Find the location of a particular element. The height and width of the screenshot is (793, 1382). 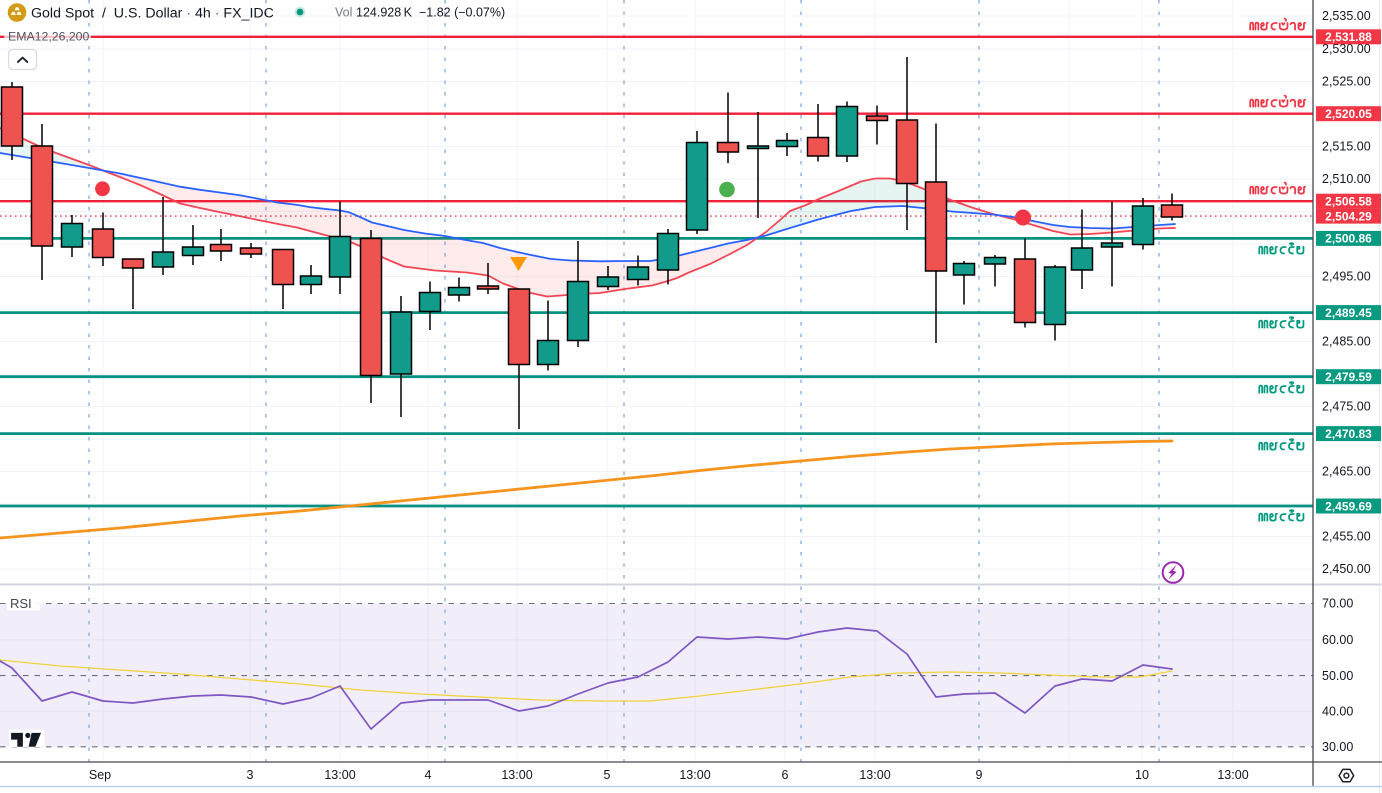

svg-text: 10 is located at coordinates (1142, 775).